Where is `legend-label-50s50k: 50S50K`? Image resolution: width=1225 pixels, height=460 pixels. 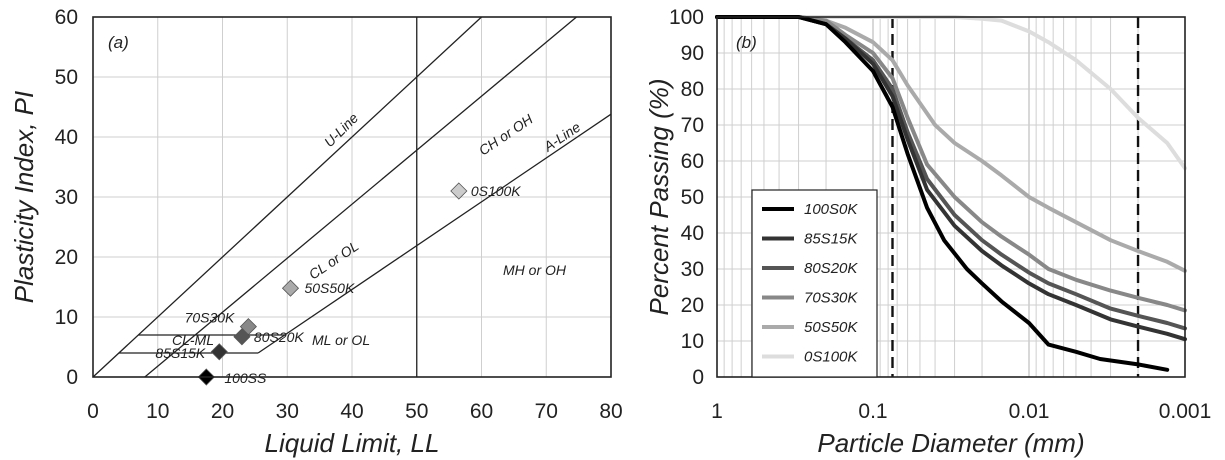 legend-label-50s50k: 50S50K is located at coordinates (831, 327).